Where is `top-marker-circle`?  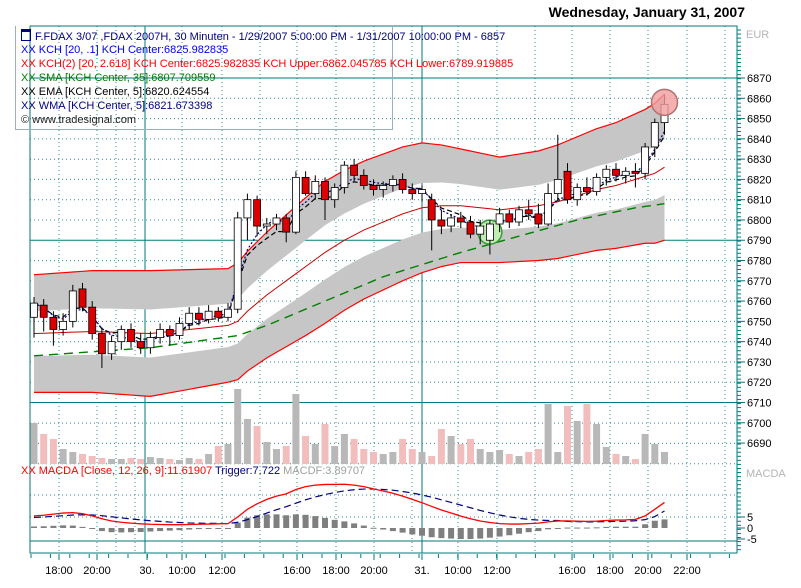
top-marker-circle is located at coordinates (664, 102).